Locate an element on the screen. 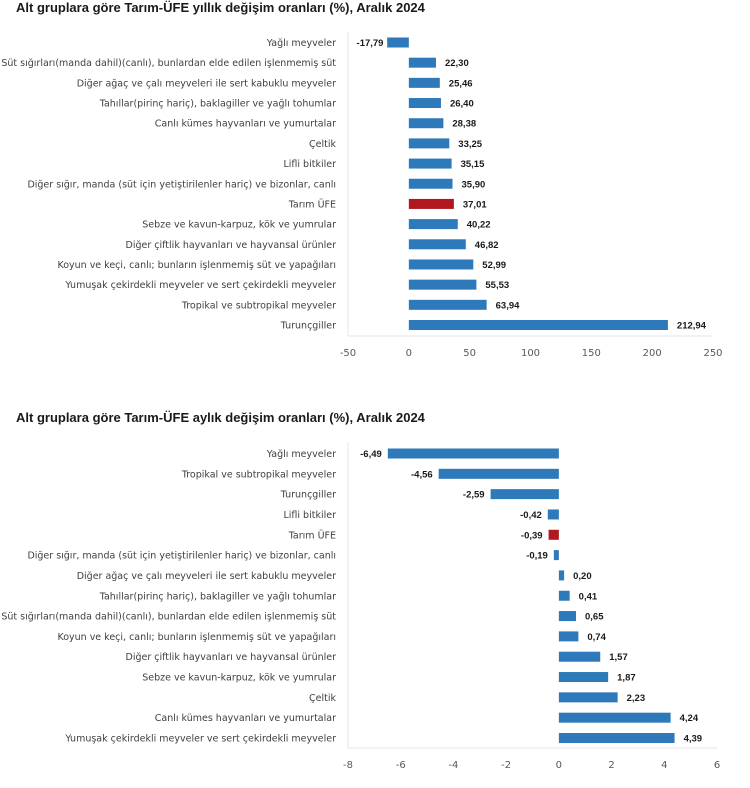 The width and height of the screenshot is (750, 788). value-label: 22,30 is located at coordinates (457, 63).